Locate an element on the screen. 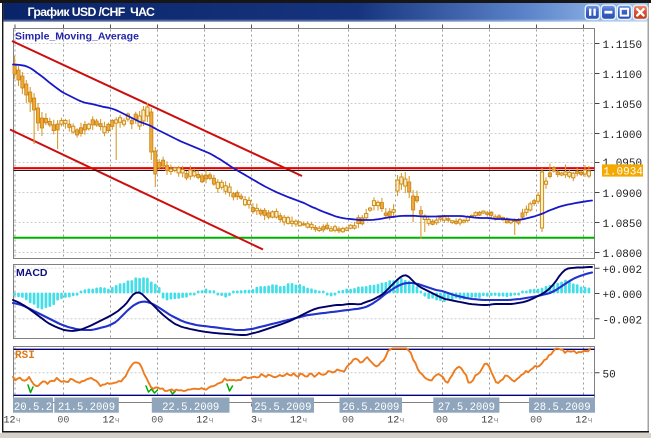 This screenshot has height=438, width=651. svg-text: 1.0850 is located at coordinates (623, 225).